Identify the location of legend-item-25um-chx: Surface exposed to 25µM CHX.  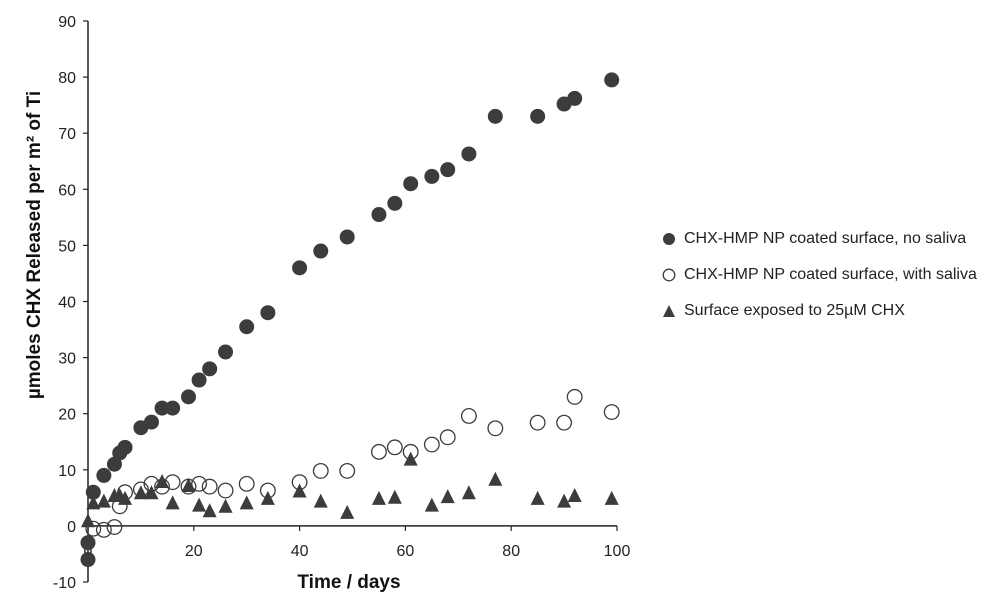
(830, 311).